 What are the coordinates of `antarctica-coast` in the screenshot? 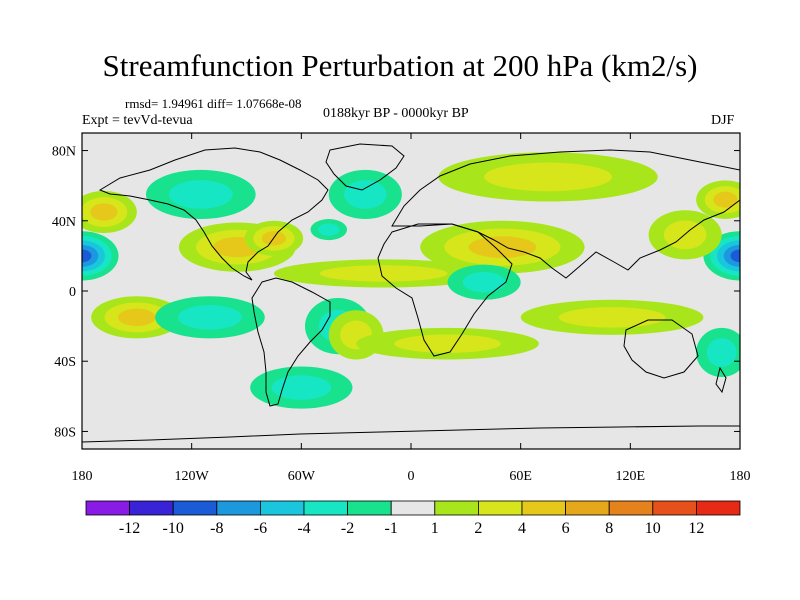 It's located at (411, 434).